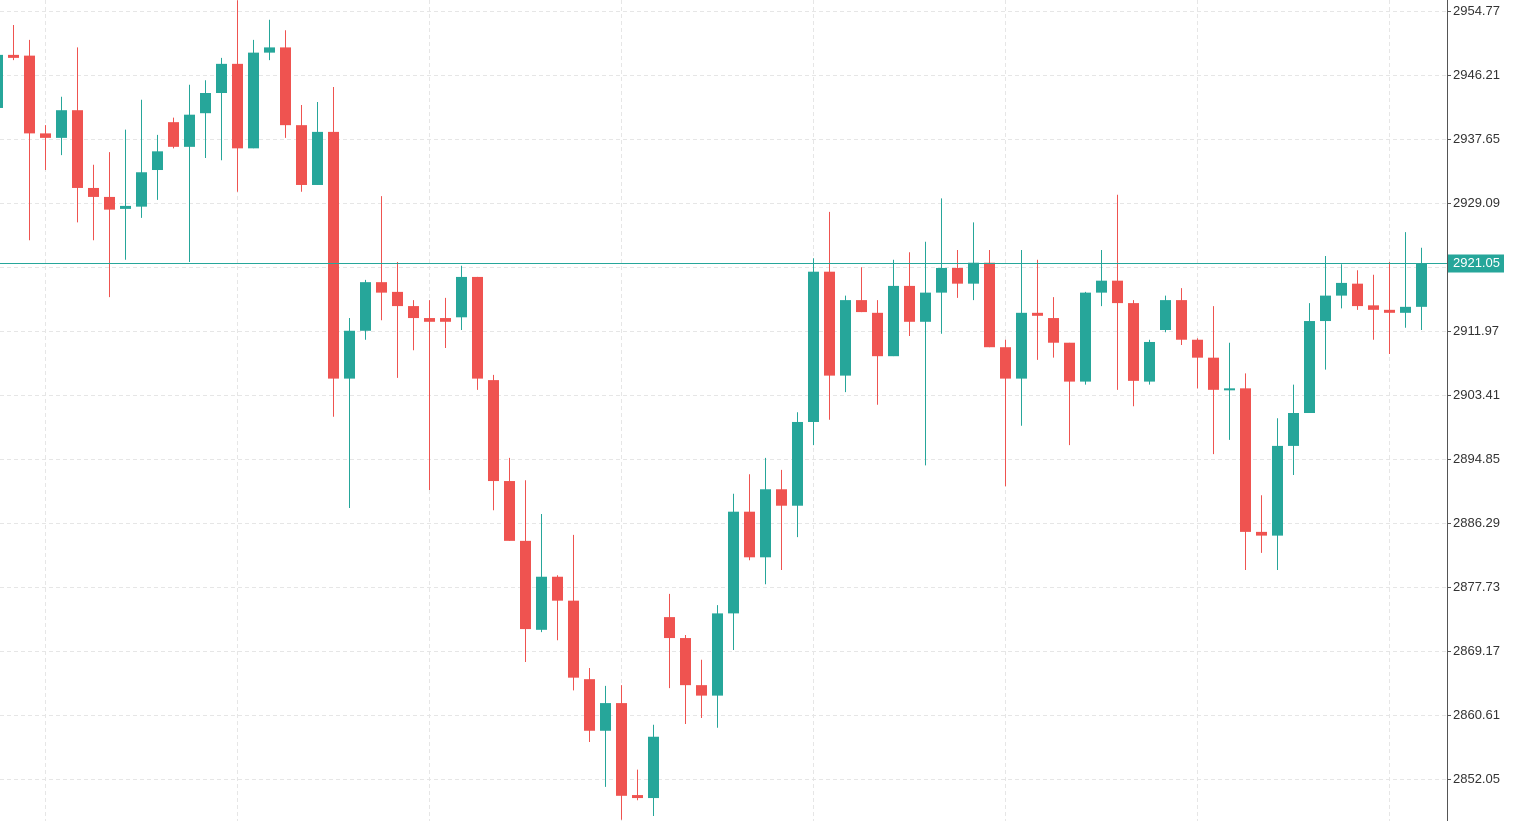  Describe the element at coordinates (1476, 458) in the screenshot. I see `y-tick-label: 2894.85` at that location.